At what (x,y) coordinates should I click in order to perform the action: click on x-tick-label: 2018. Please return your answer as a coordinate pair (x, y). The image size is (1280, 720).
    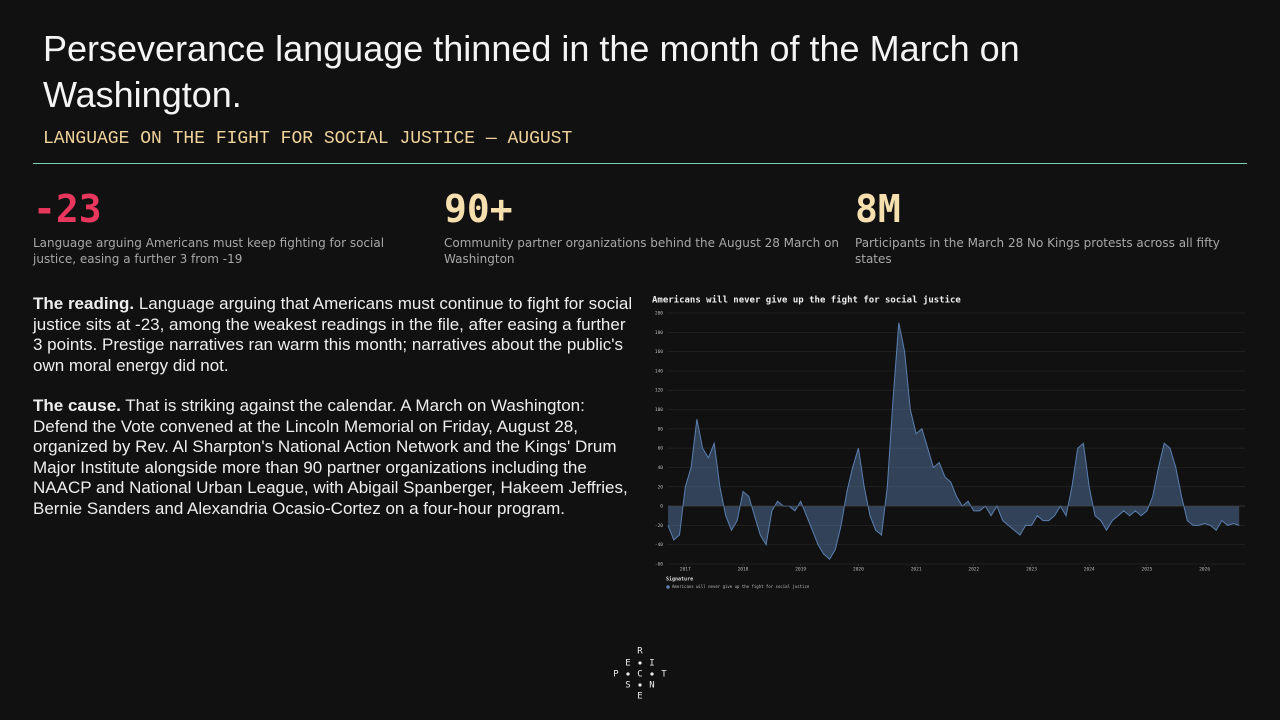
    Looking at the image, I should click on (743, 570).